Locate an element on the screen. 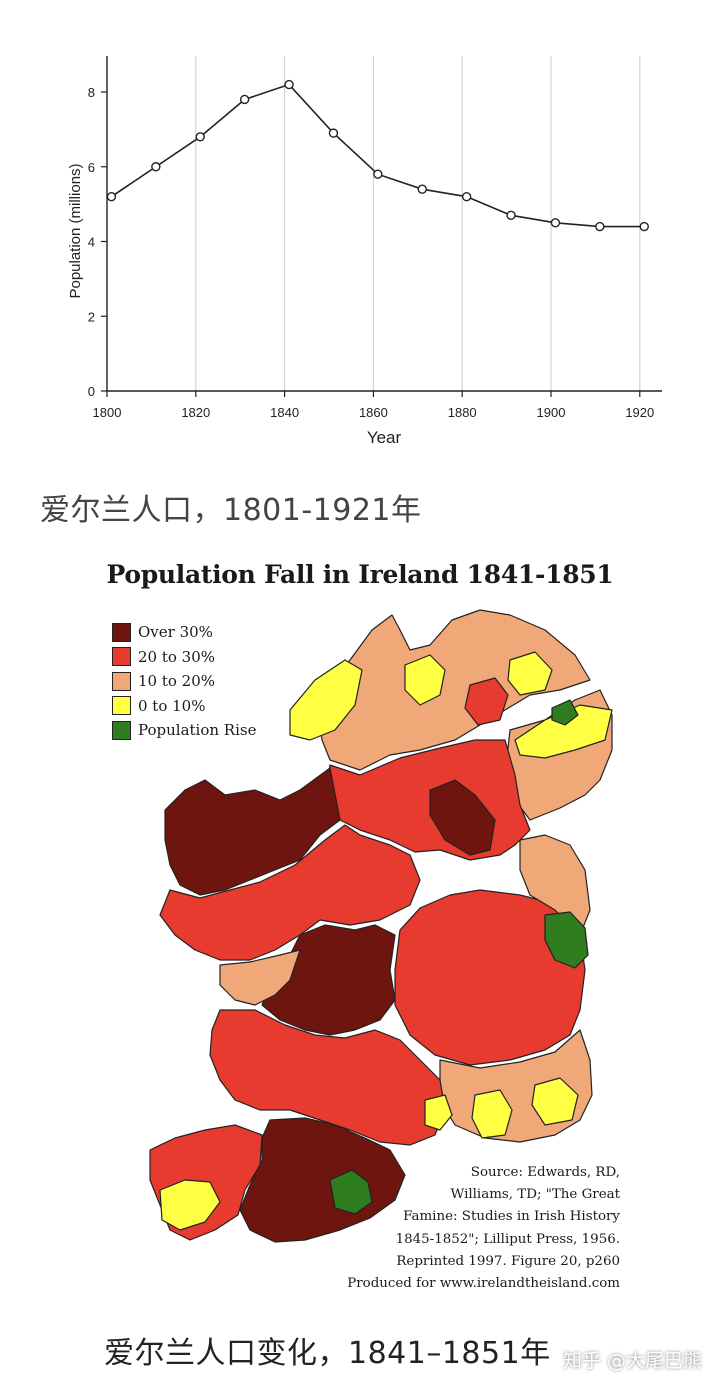  map-region-midlands-dark is located at coordinates (462, 817).